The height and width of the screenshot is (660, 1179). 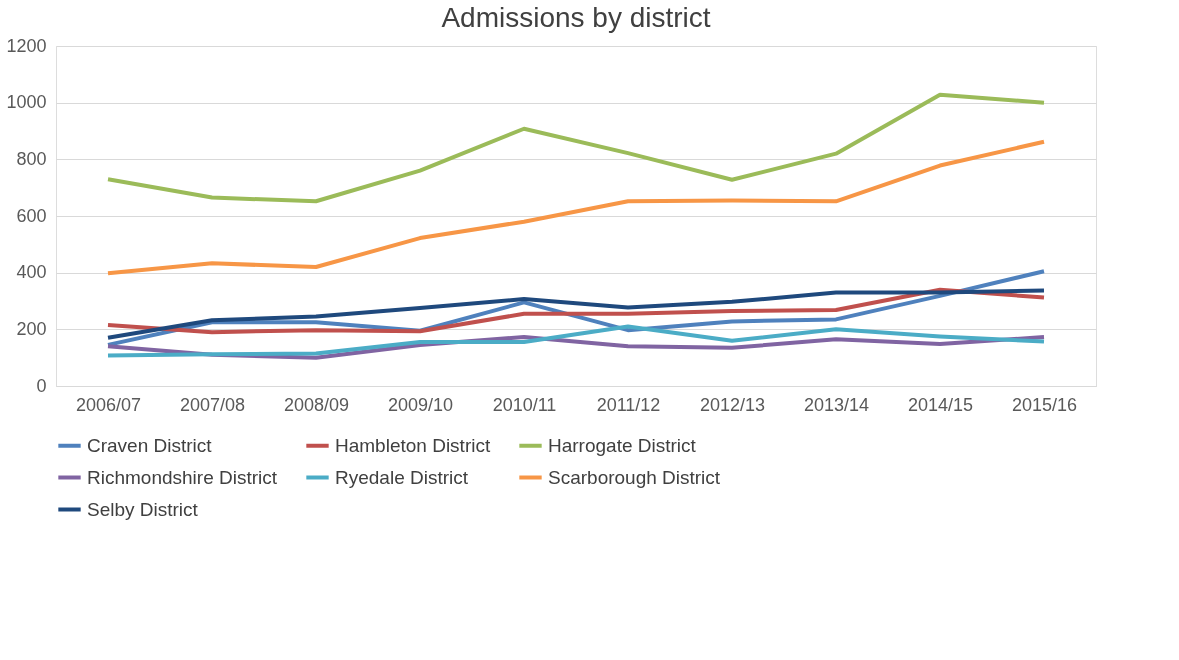 I want to click on legend-label: Scarborough District, so click(x=634, y=477).